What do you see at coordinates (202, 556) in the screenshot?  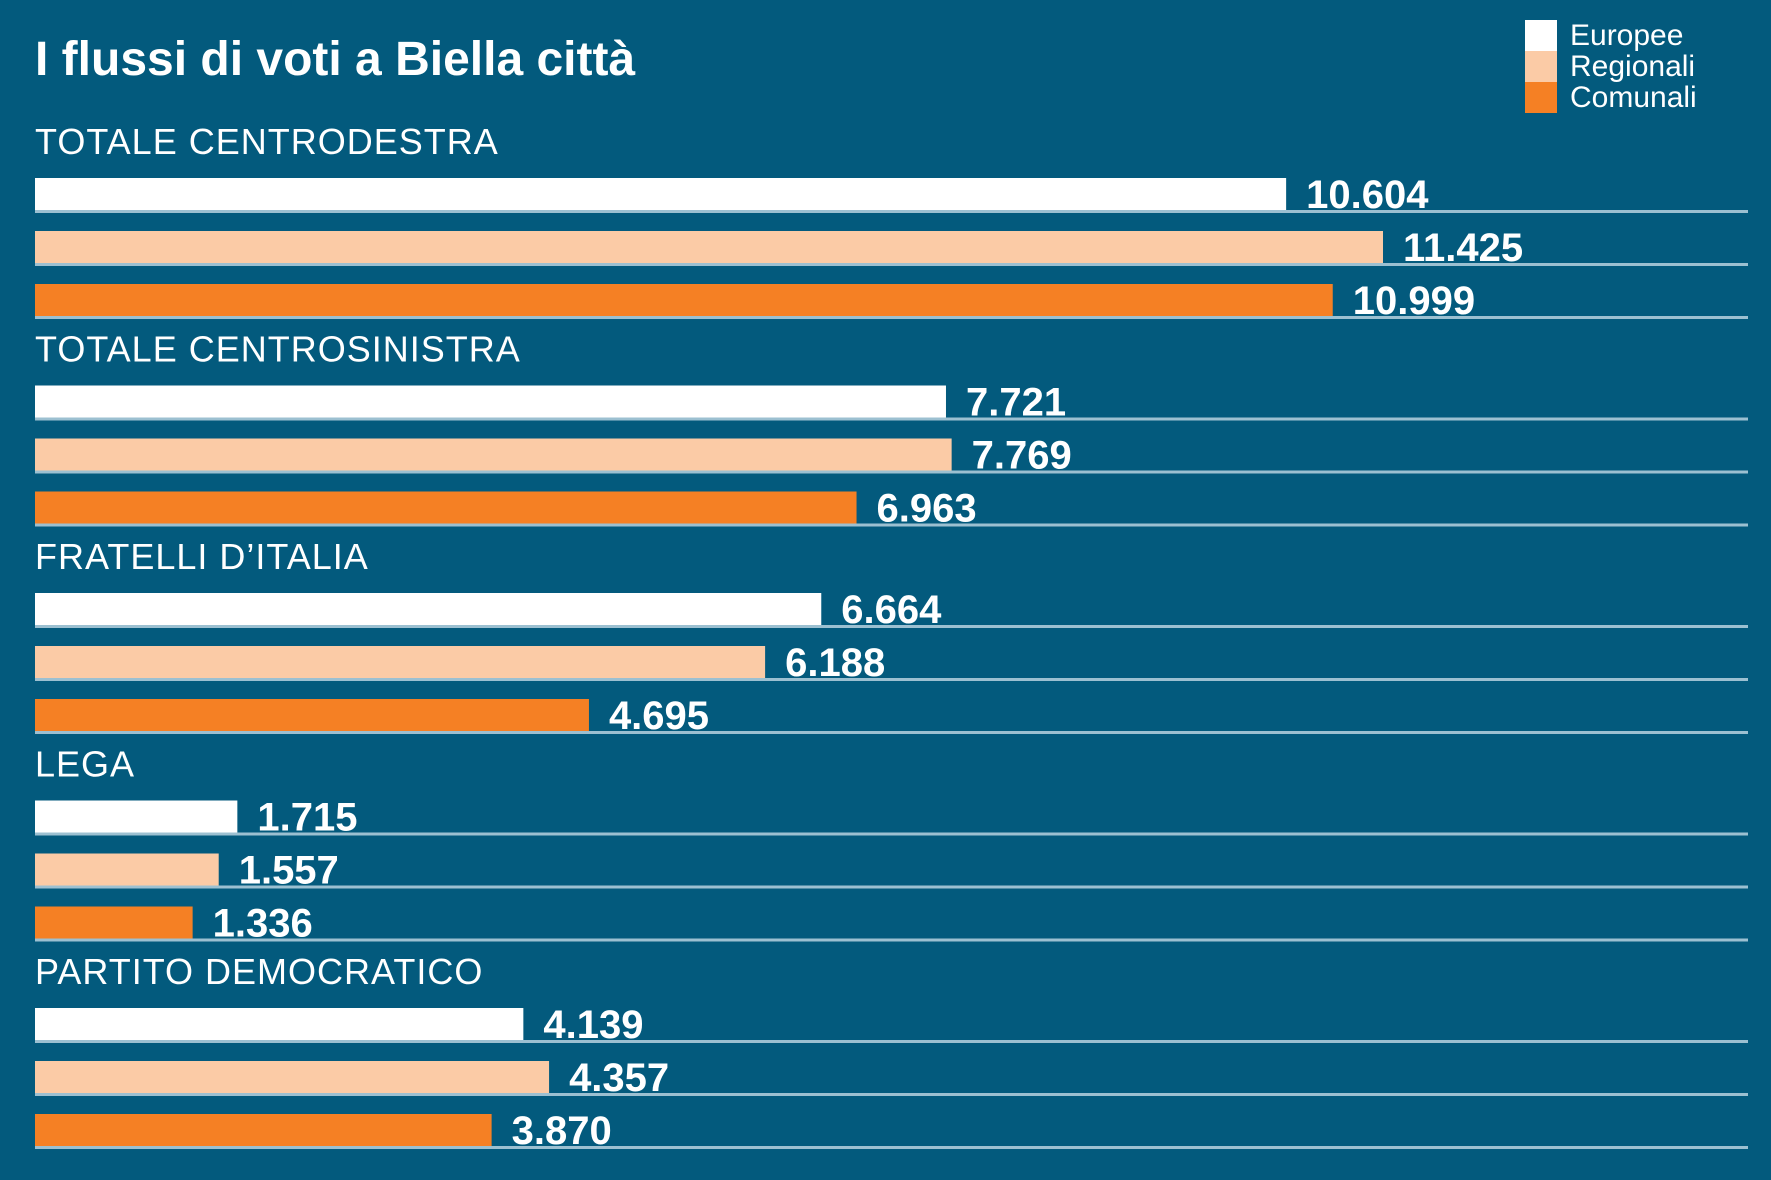 I see `group-label: FRATELLI D’ITALIA` at bounding box center [202, 556].